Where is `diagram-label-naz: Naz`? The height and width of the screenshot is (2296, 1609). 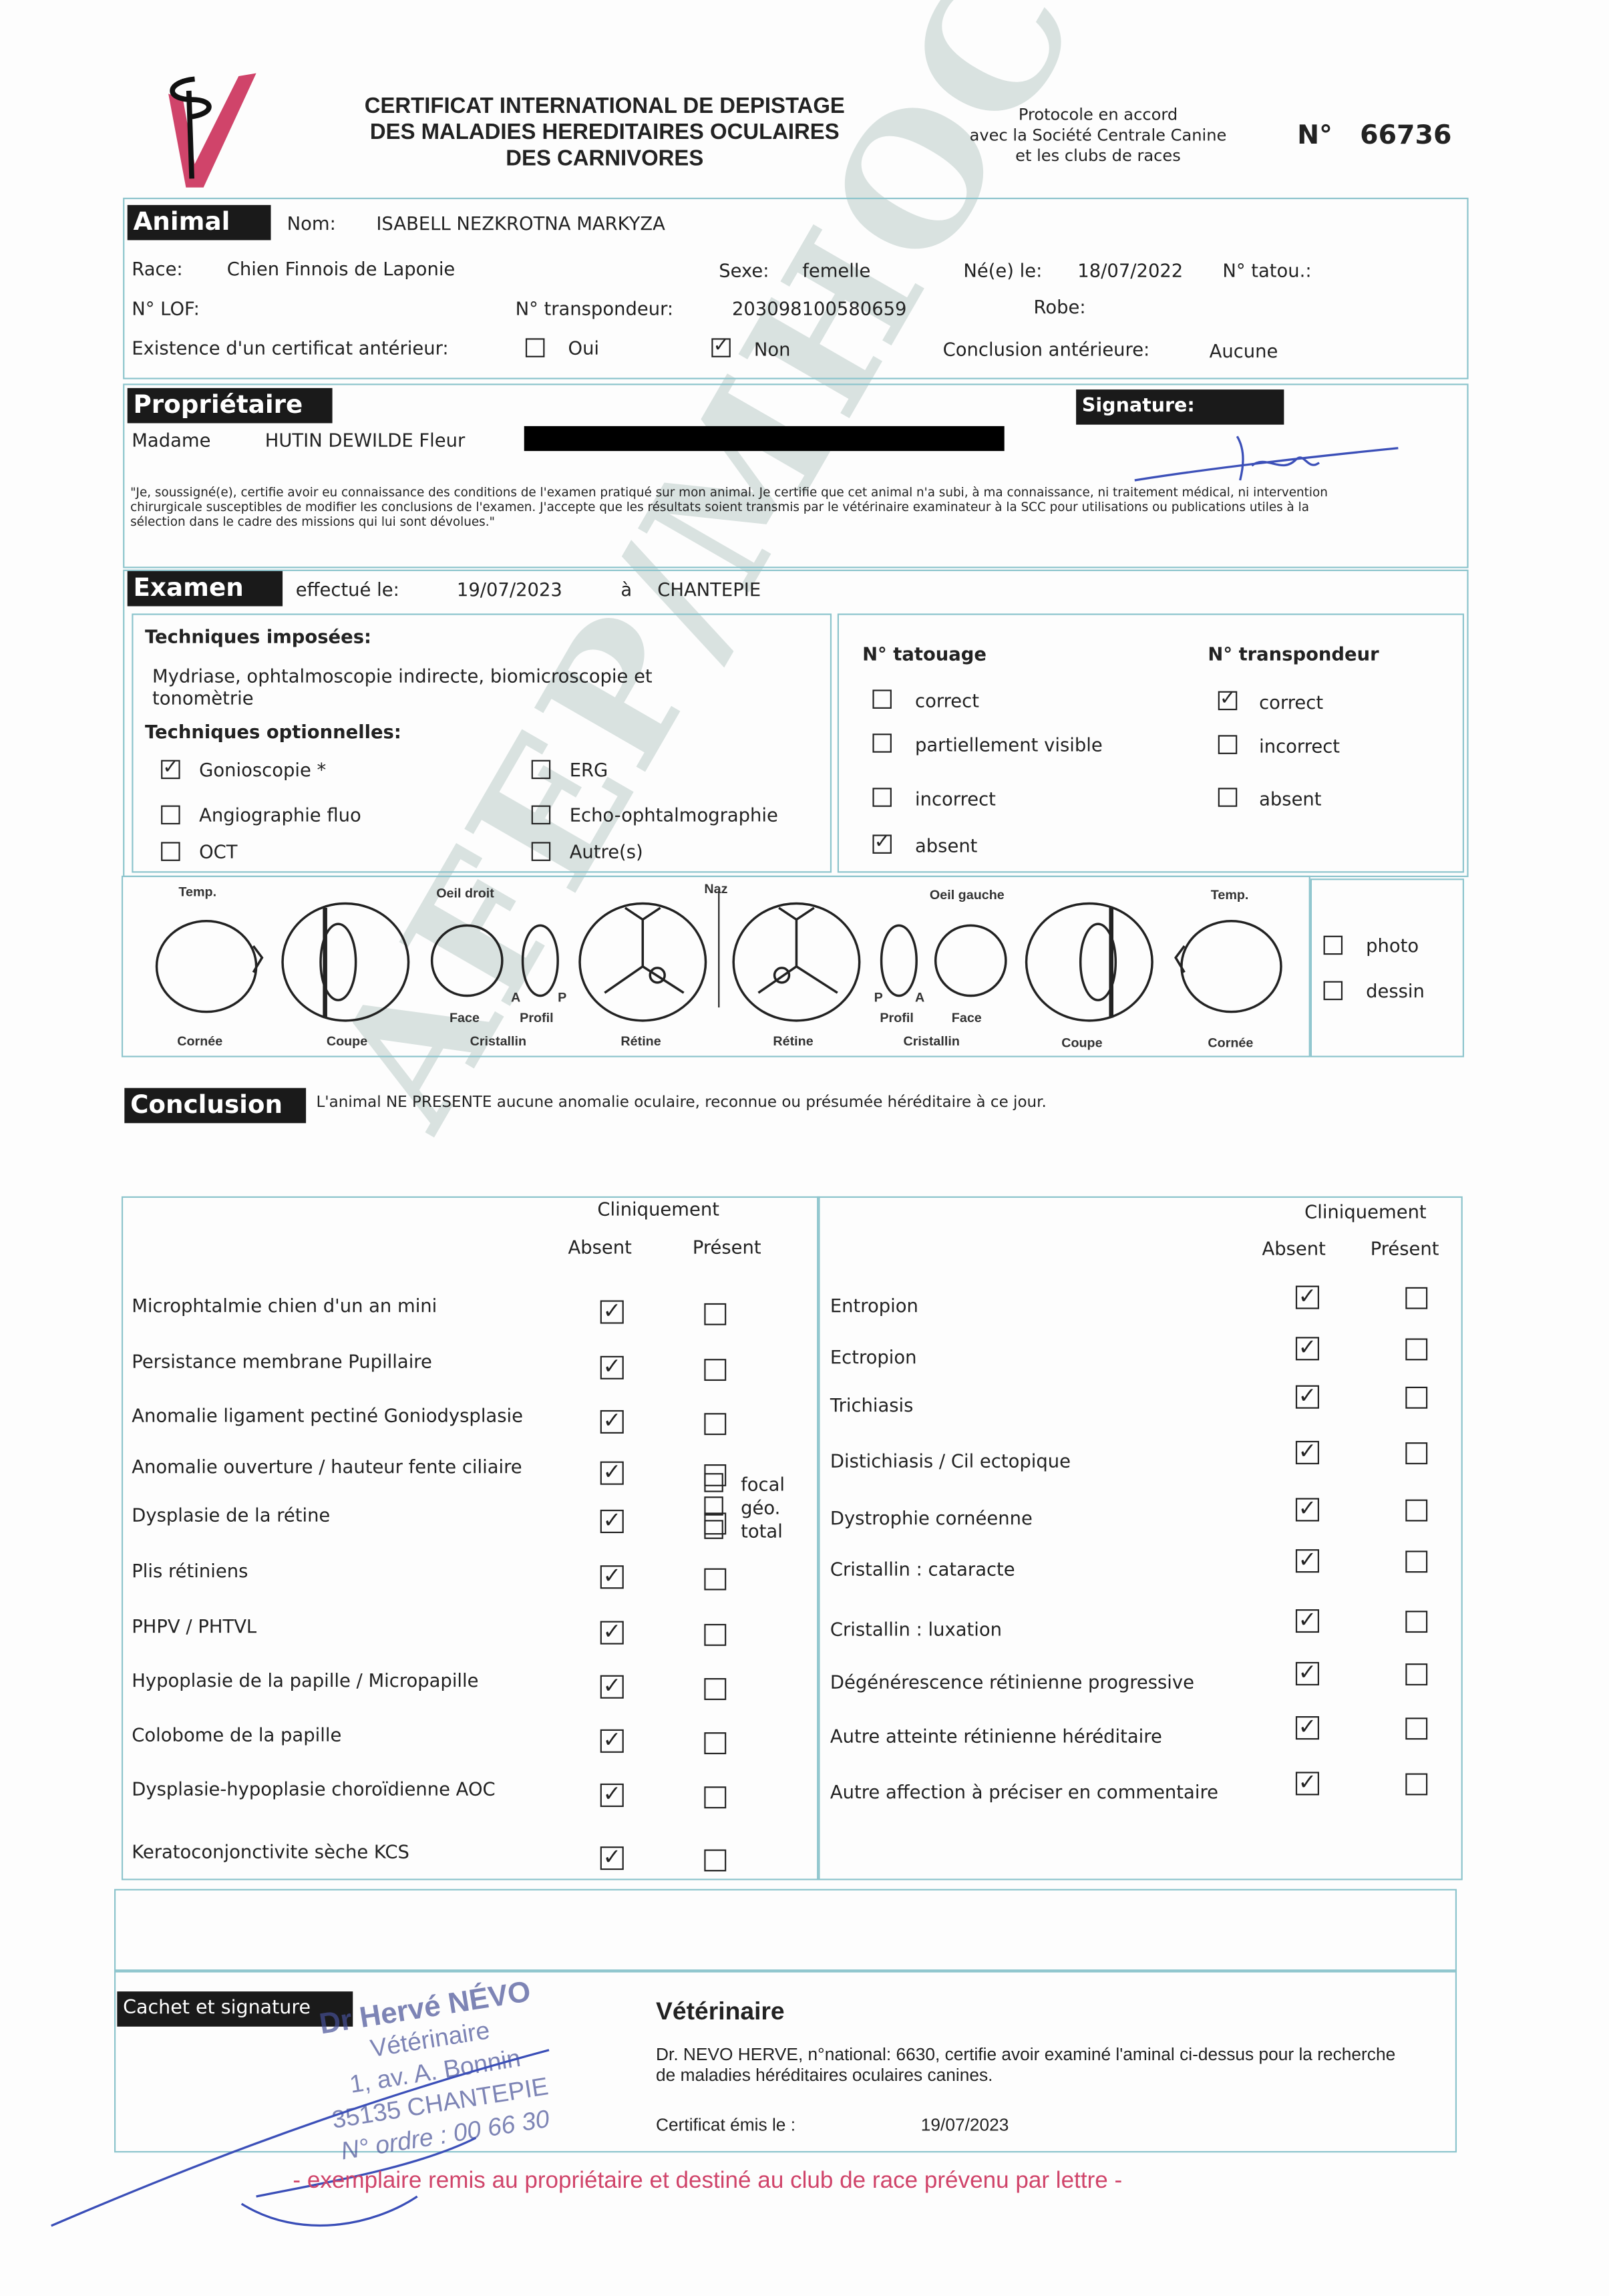
diagram-label-naz: Naz is located at coordinates (716, 888).